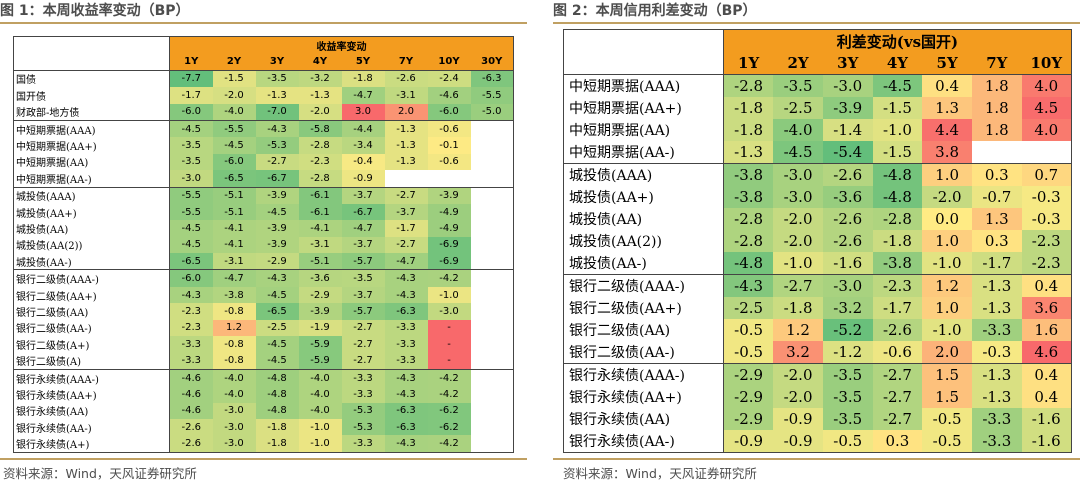  Describe the element at coordinates (996, 285) in the screenshot. I see `spread-value-cell: -1.3` at that location.